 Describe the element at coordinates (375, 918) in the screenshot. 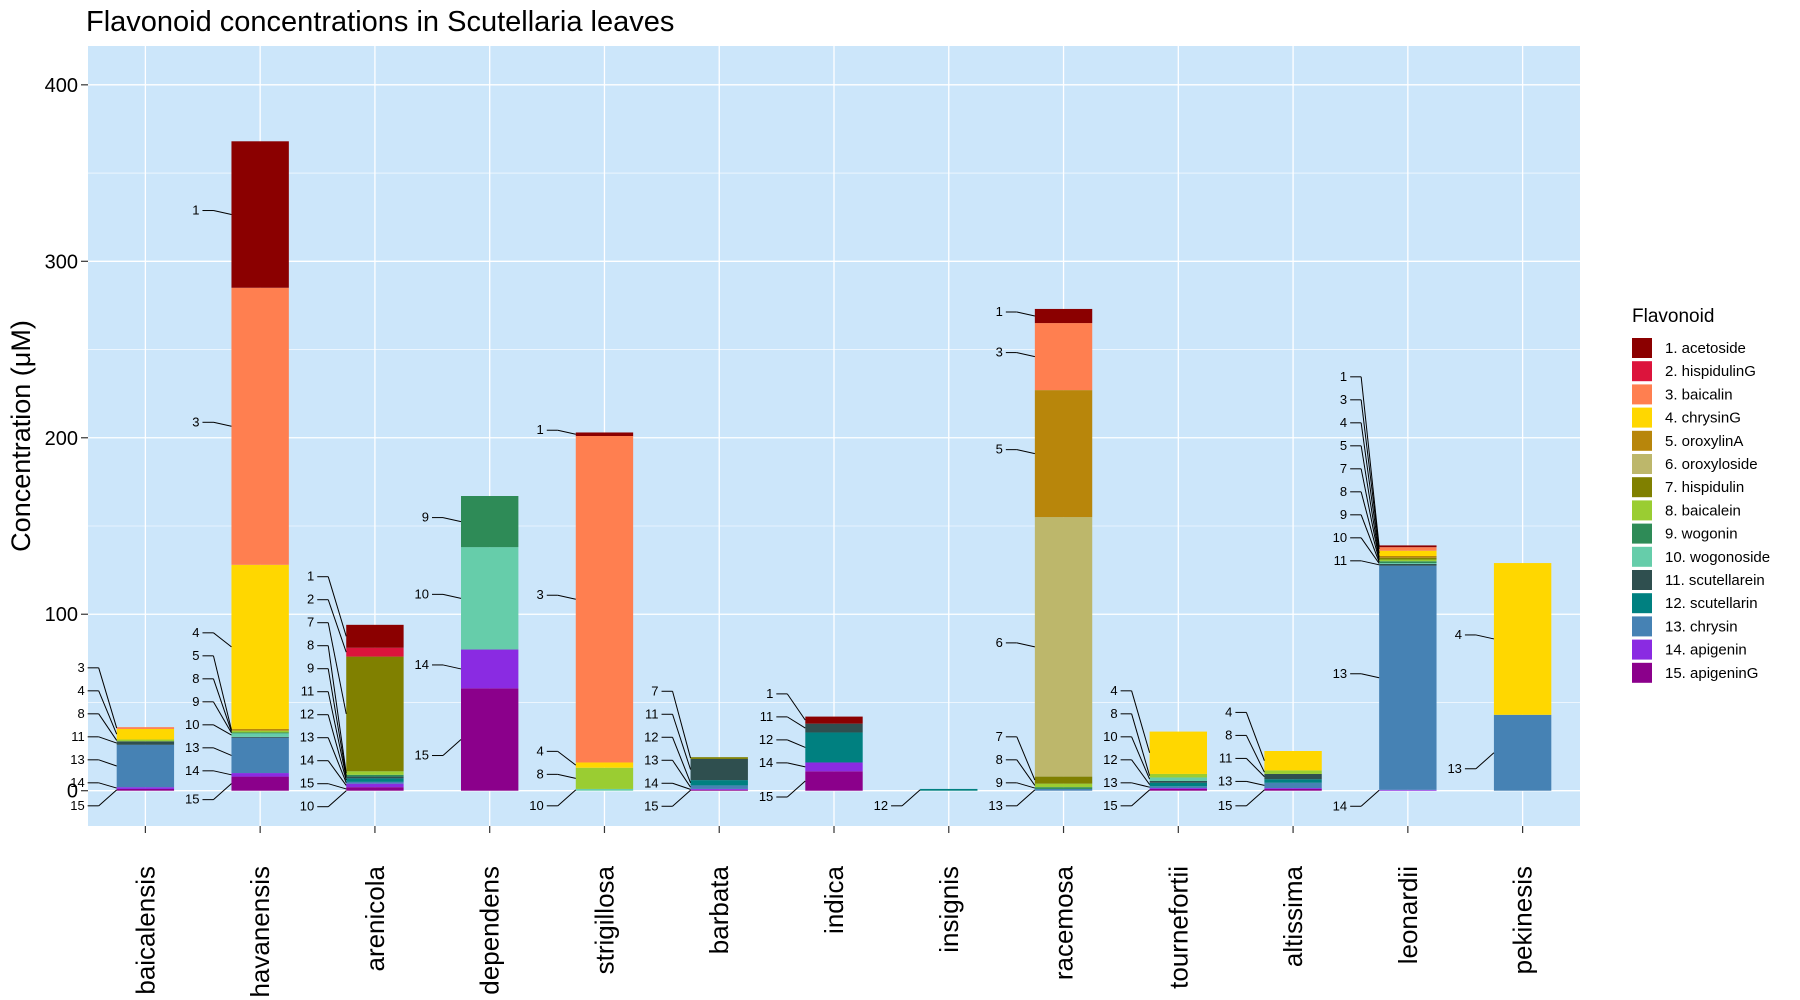

I see `x-tick-label: arenicola` at that location.